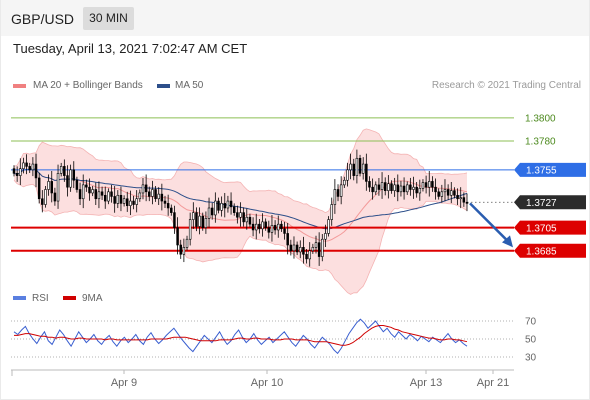  What do you see at coordinates (541, 203) in the screenshot?
I see `price-level-label-1.3727: 1.3727` at bounding box center [541, 203].